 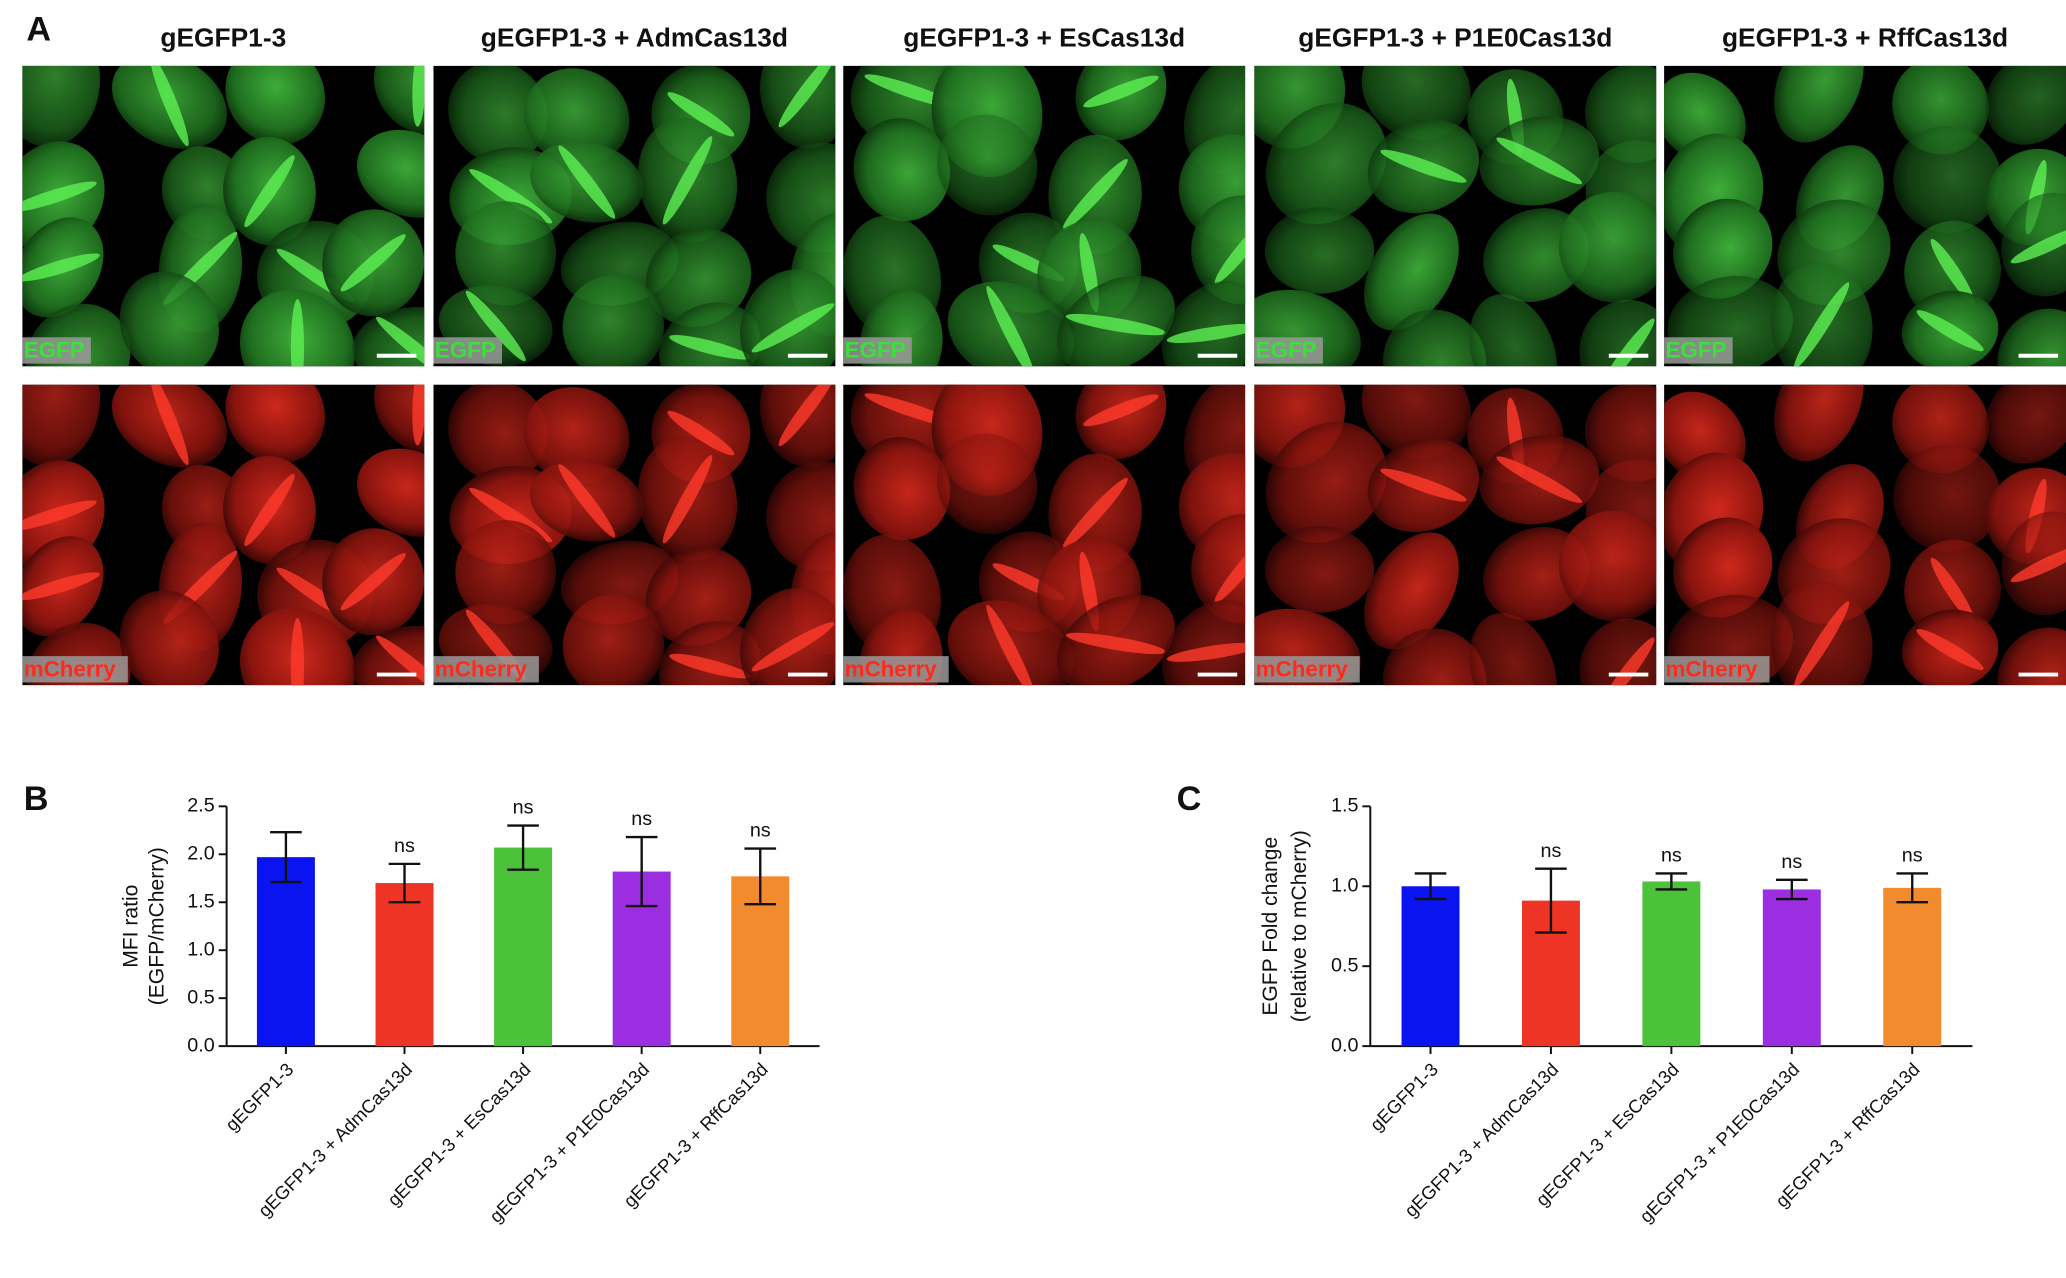 What do you see at coordinates (1299, 926) in the screenshot?
I see `y-axis-label: (relative to mCherry)` at bounding box center [1299, 926].